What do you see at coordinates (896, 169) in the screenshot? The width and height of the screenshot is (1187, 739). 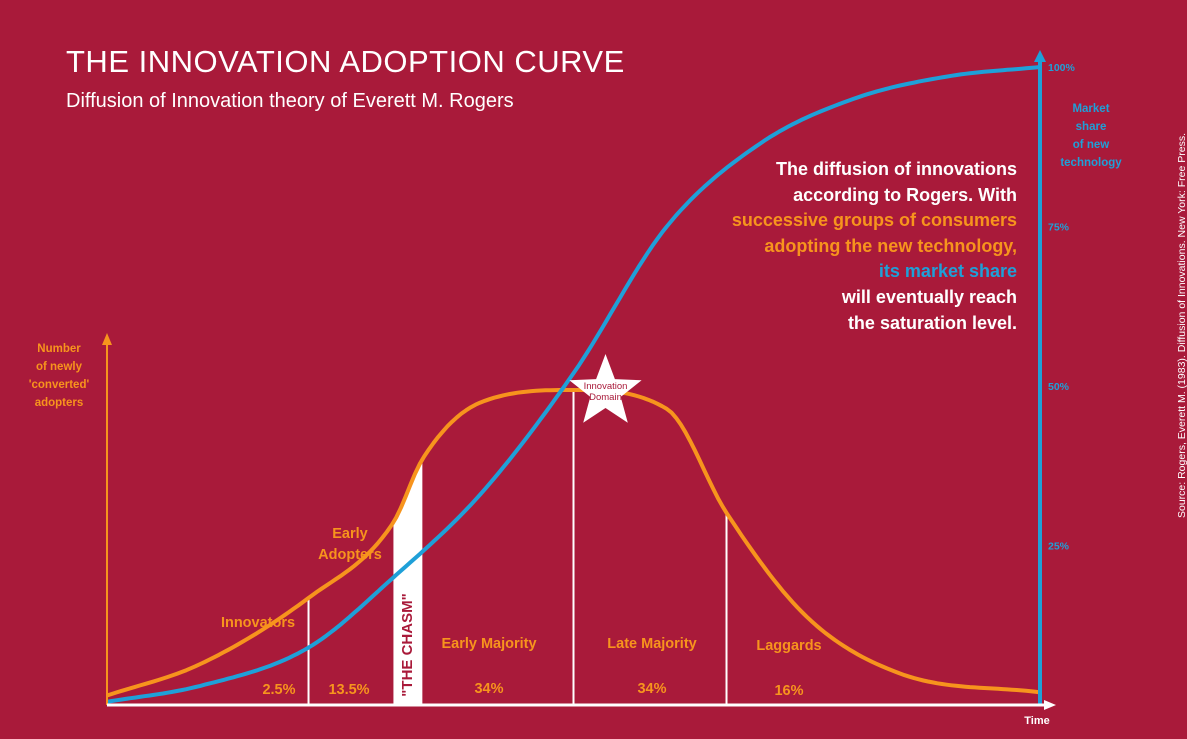 I see `description-line: The diffusion of innovations` at bounding box center [896, 169].